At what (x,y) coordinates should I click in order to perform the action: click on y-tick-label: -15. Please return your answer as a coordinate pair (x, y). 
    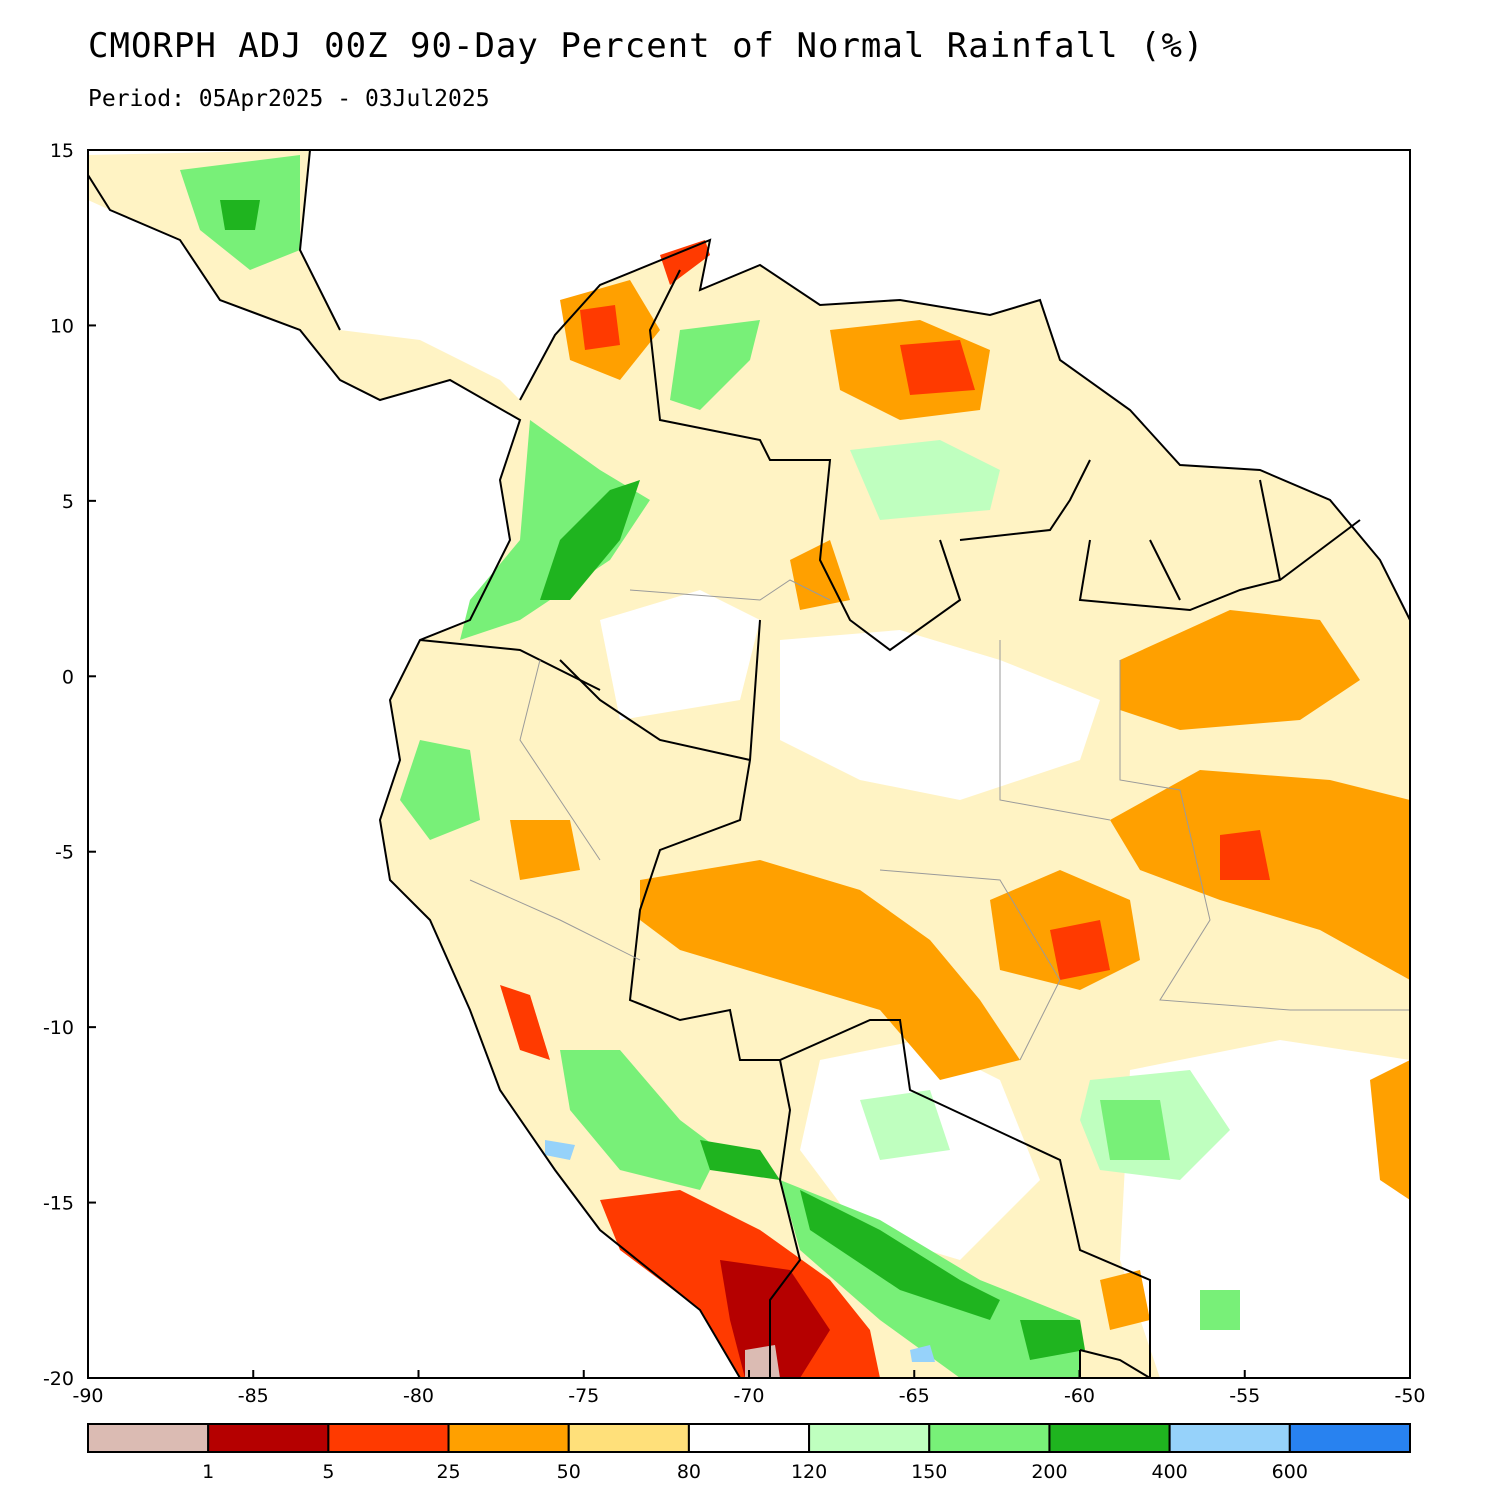
    Looking at the image, I should click on (58, 1204).